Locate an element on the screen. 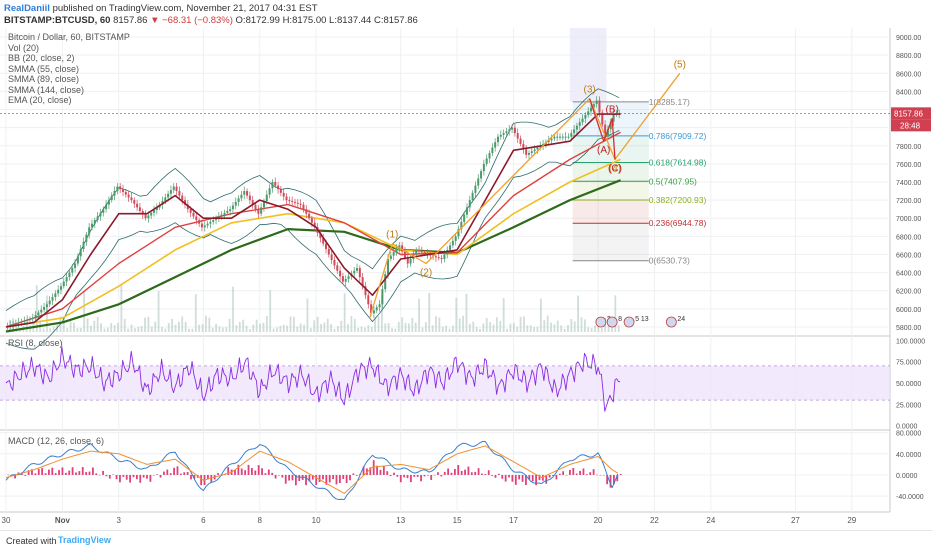  last-price-tag is located at coordinates (911, 113).